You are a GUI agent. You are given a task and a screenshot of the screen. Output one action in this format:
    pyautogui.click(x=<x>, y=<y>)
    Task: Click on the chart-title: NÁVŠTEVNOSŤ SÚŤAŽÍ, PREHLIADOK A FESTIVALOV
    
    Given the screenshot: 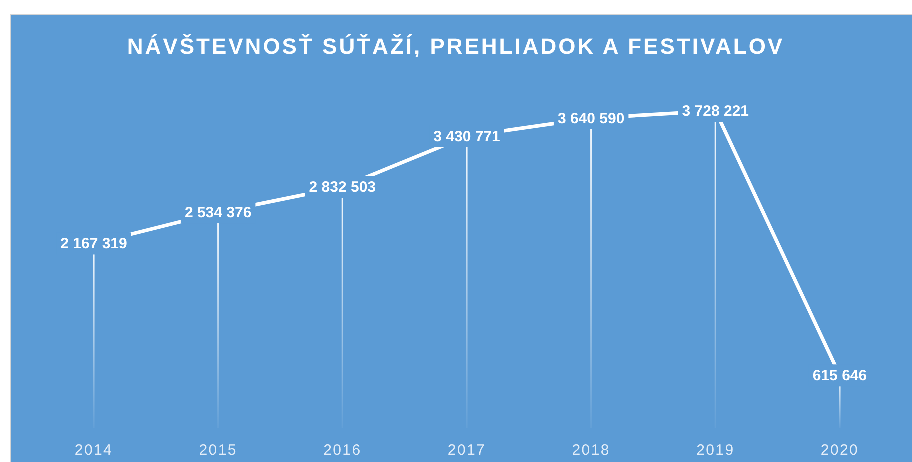 What is the action you would take?
    pyautogui.click(x=456, y=46)
    